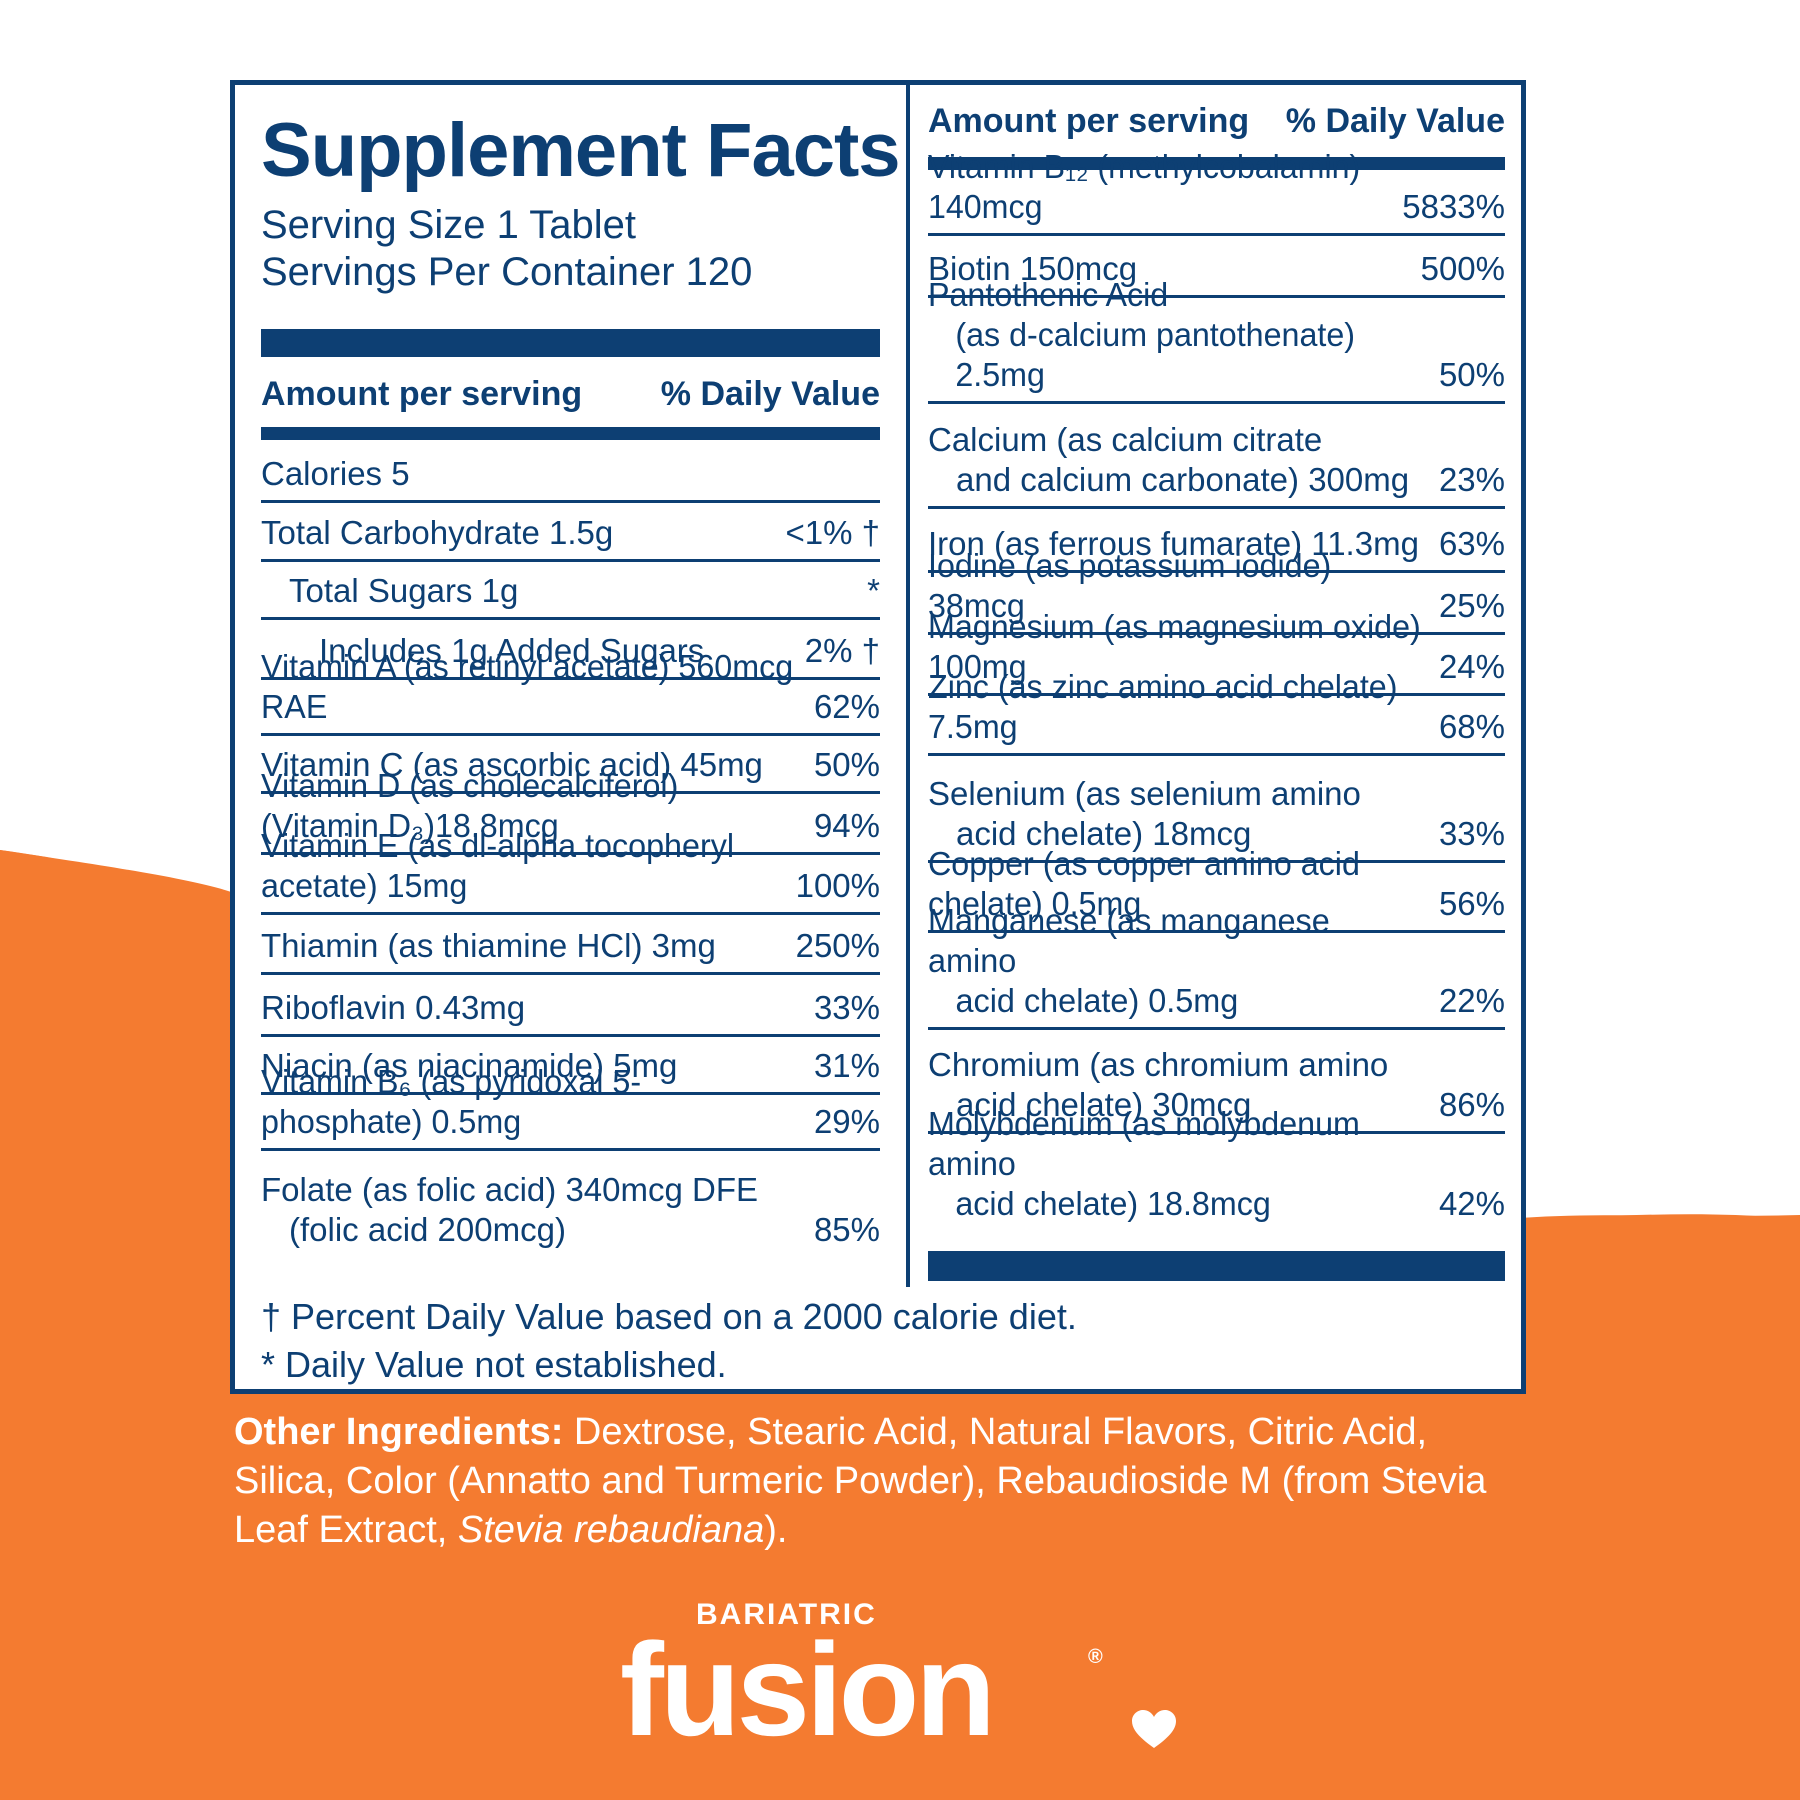 The image size is (1800, 1800). Describe the element at coordinates (393, 1007) in the screenshot. I see `nutrient-name-line: Riboflavin 0.43mg` at that location.